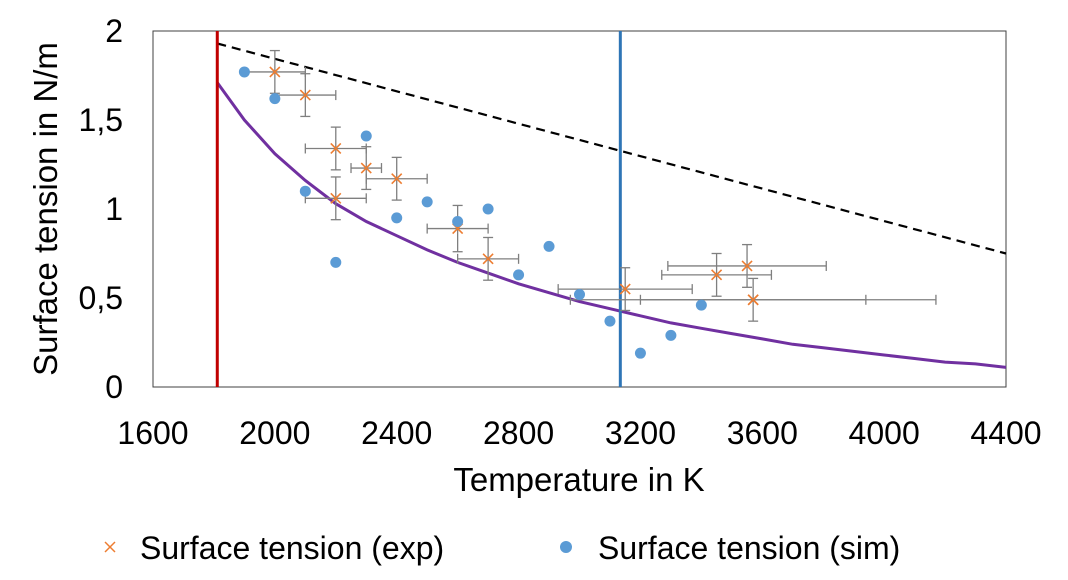  What do you see at coordinates (578, 479) in the screenshot?
I see `x-axis-title: Temperature in K` at bounding box center [578, 479].